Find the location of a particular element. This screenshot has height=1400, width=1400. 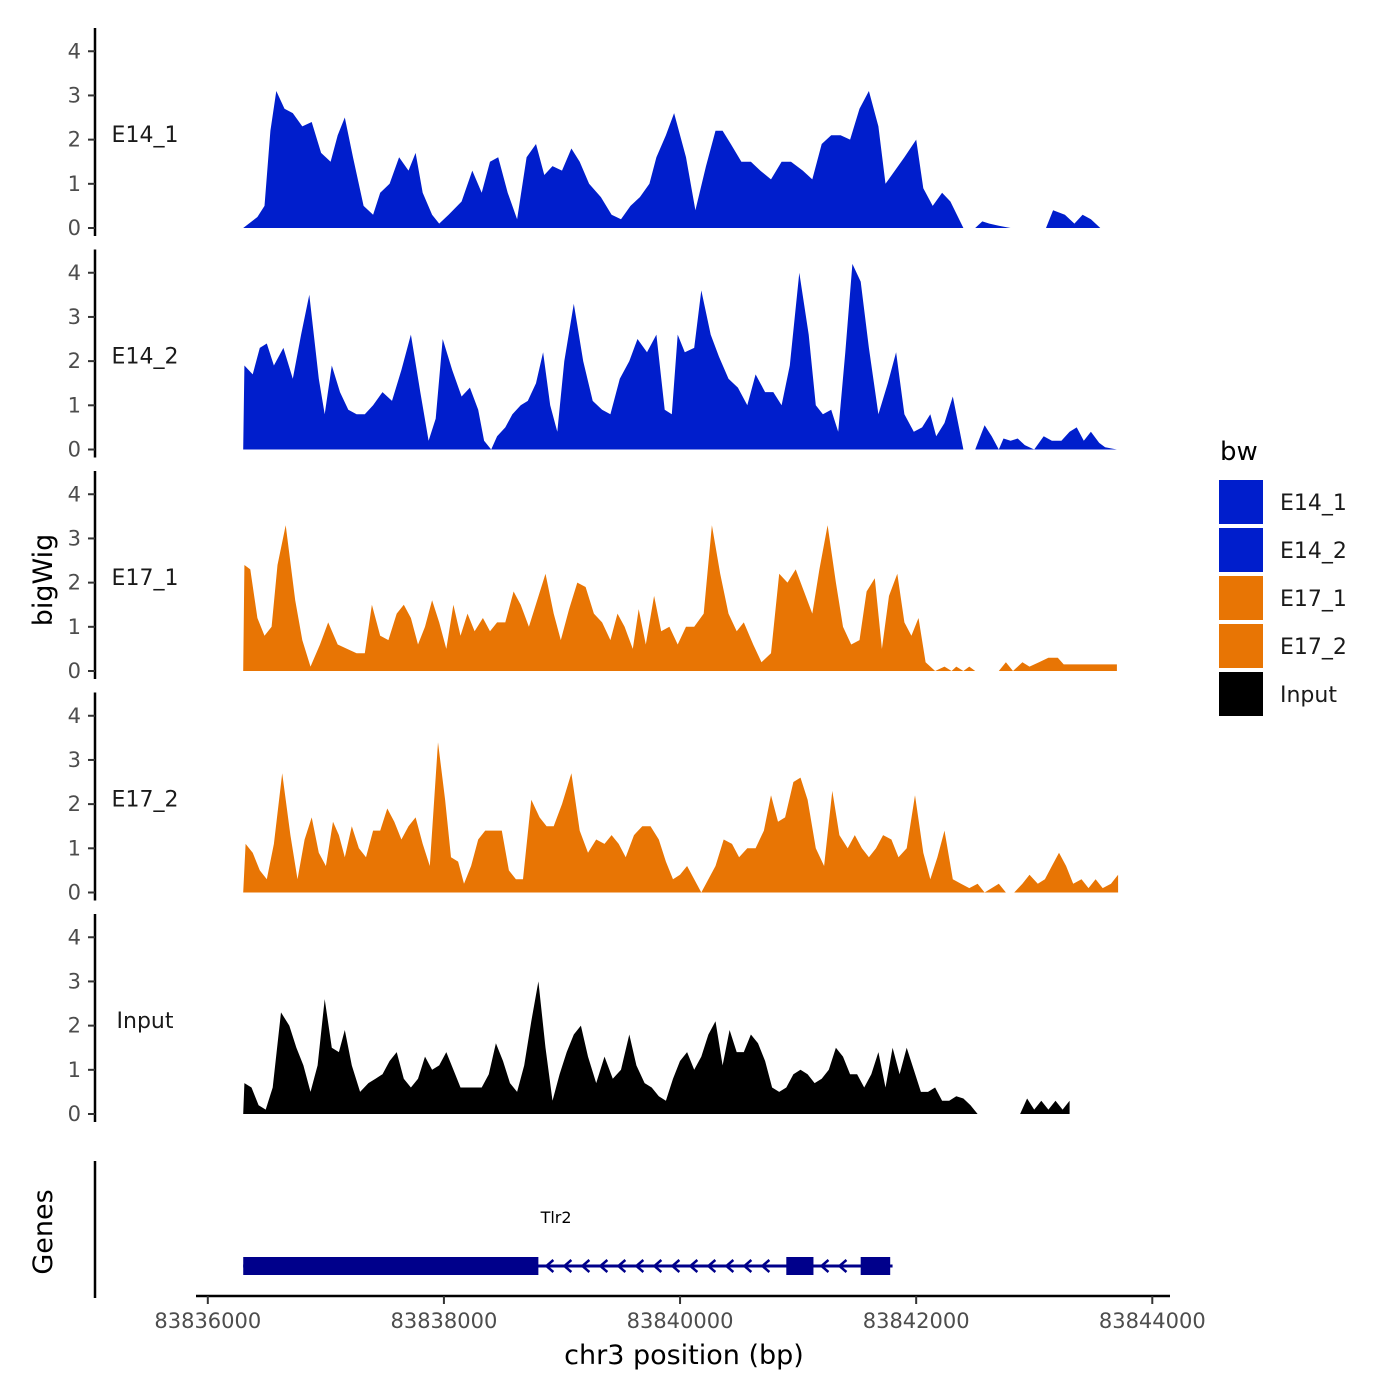

x-tick-label: 83840000 is located at coordinates (680, 1321).